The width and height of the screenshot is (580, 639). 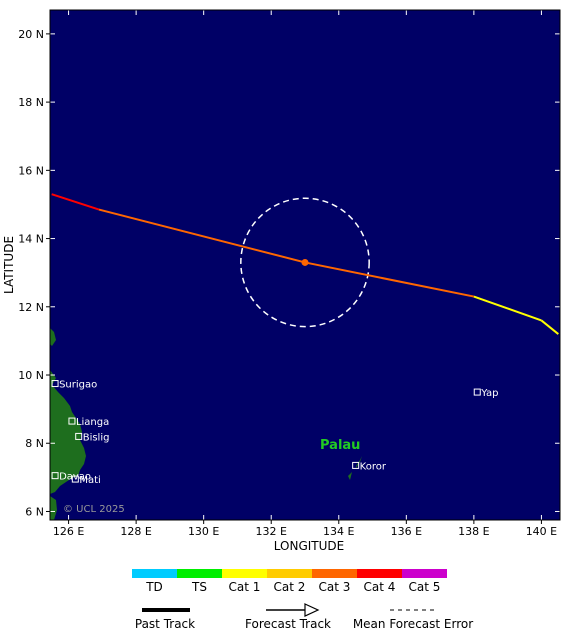 What do you see at coordinates (338, 531) in the screenshot?
I see `lon-tick-label: 134 E` at bounding box center [338, 531].